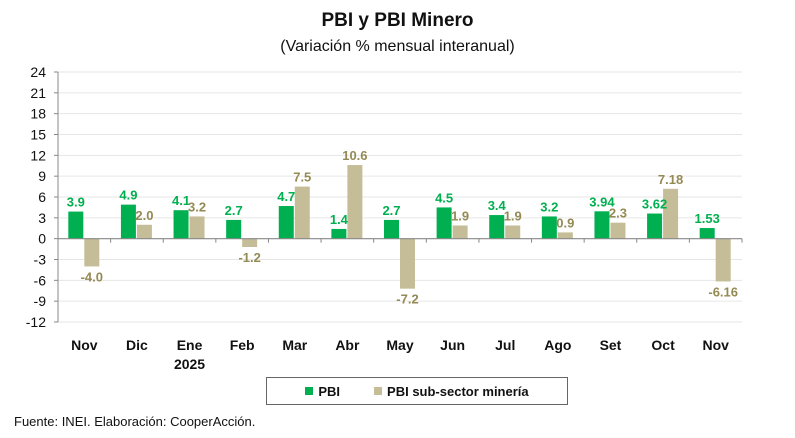 The height and width of the screenshot is (438, 795). Describe the element at coordinates (40, 301) in the screenshot. I see `y-tick-label: -9` at that location.